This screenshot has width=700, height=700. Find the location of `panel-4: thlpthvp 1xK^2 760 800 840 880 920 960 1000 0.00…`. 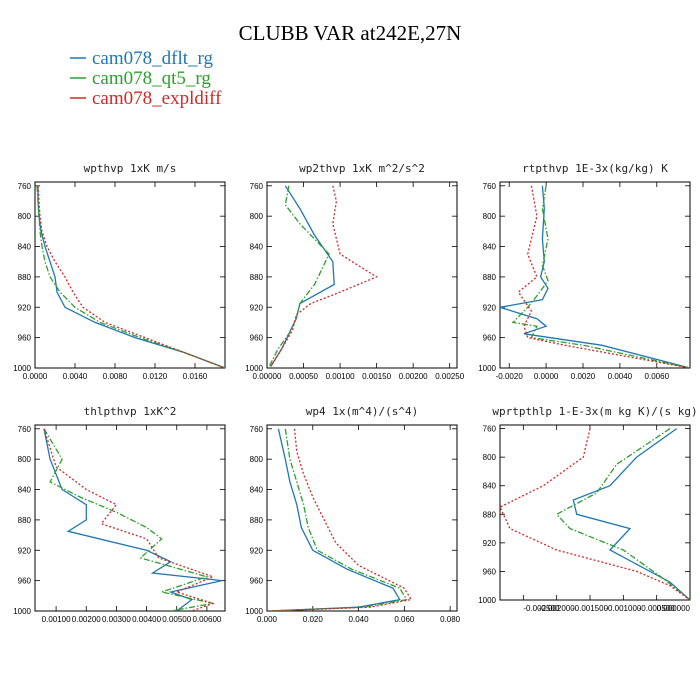

panel-4: thlpthvp 1xK^2 760 800 840 880 920 960 1000 0.00… is located at coordinates (119, 514).